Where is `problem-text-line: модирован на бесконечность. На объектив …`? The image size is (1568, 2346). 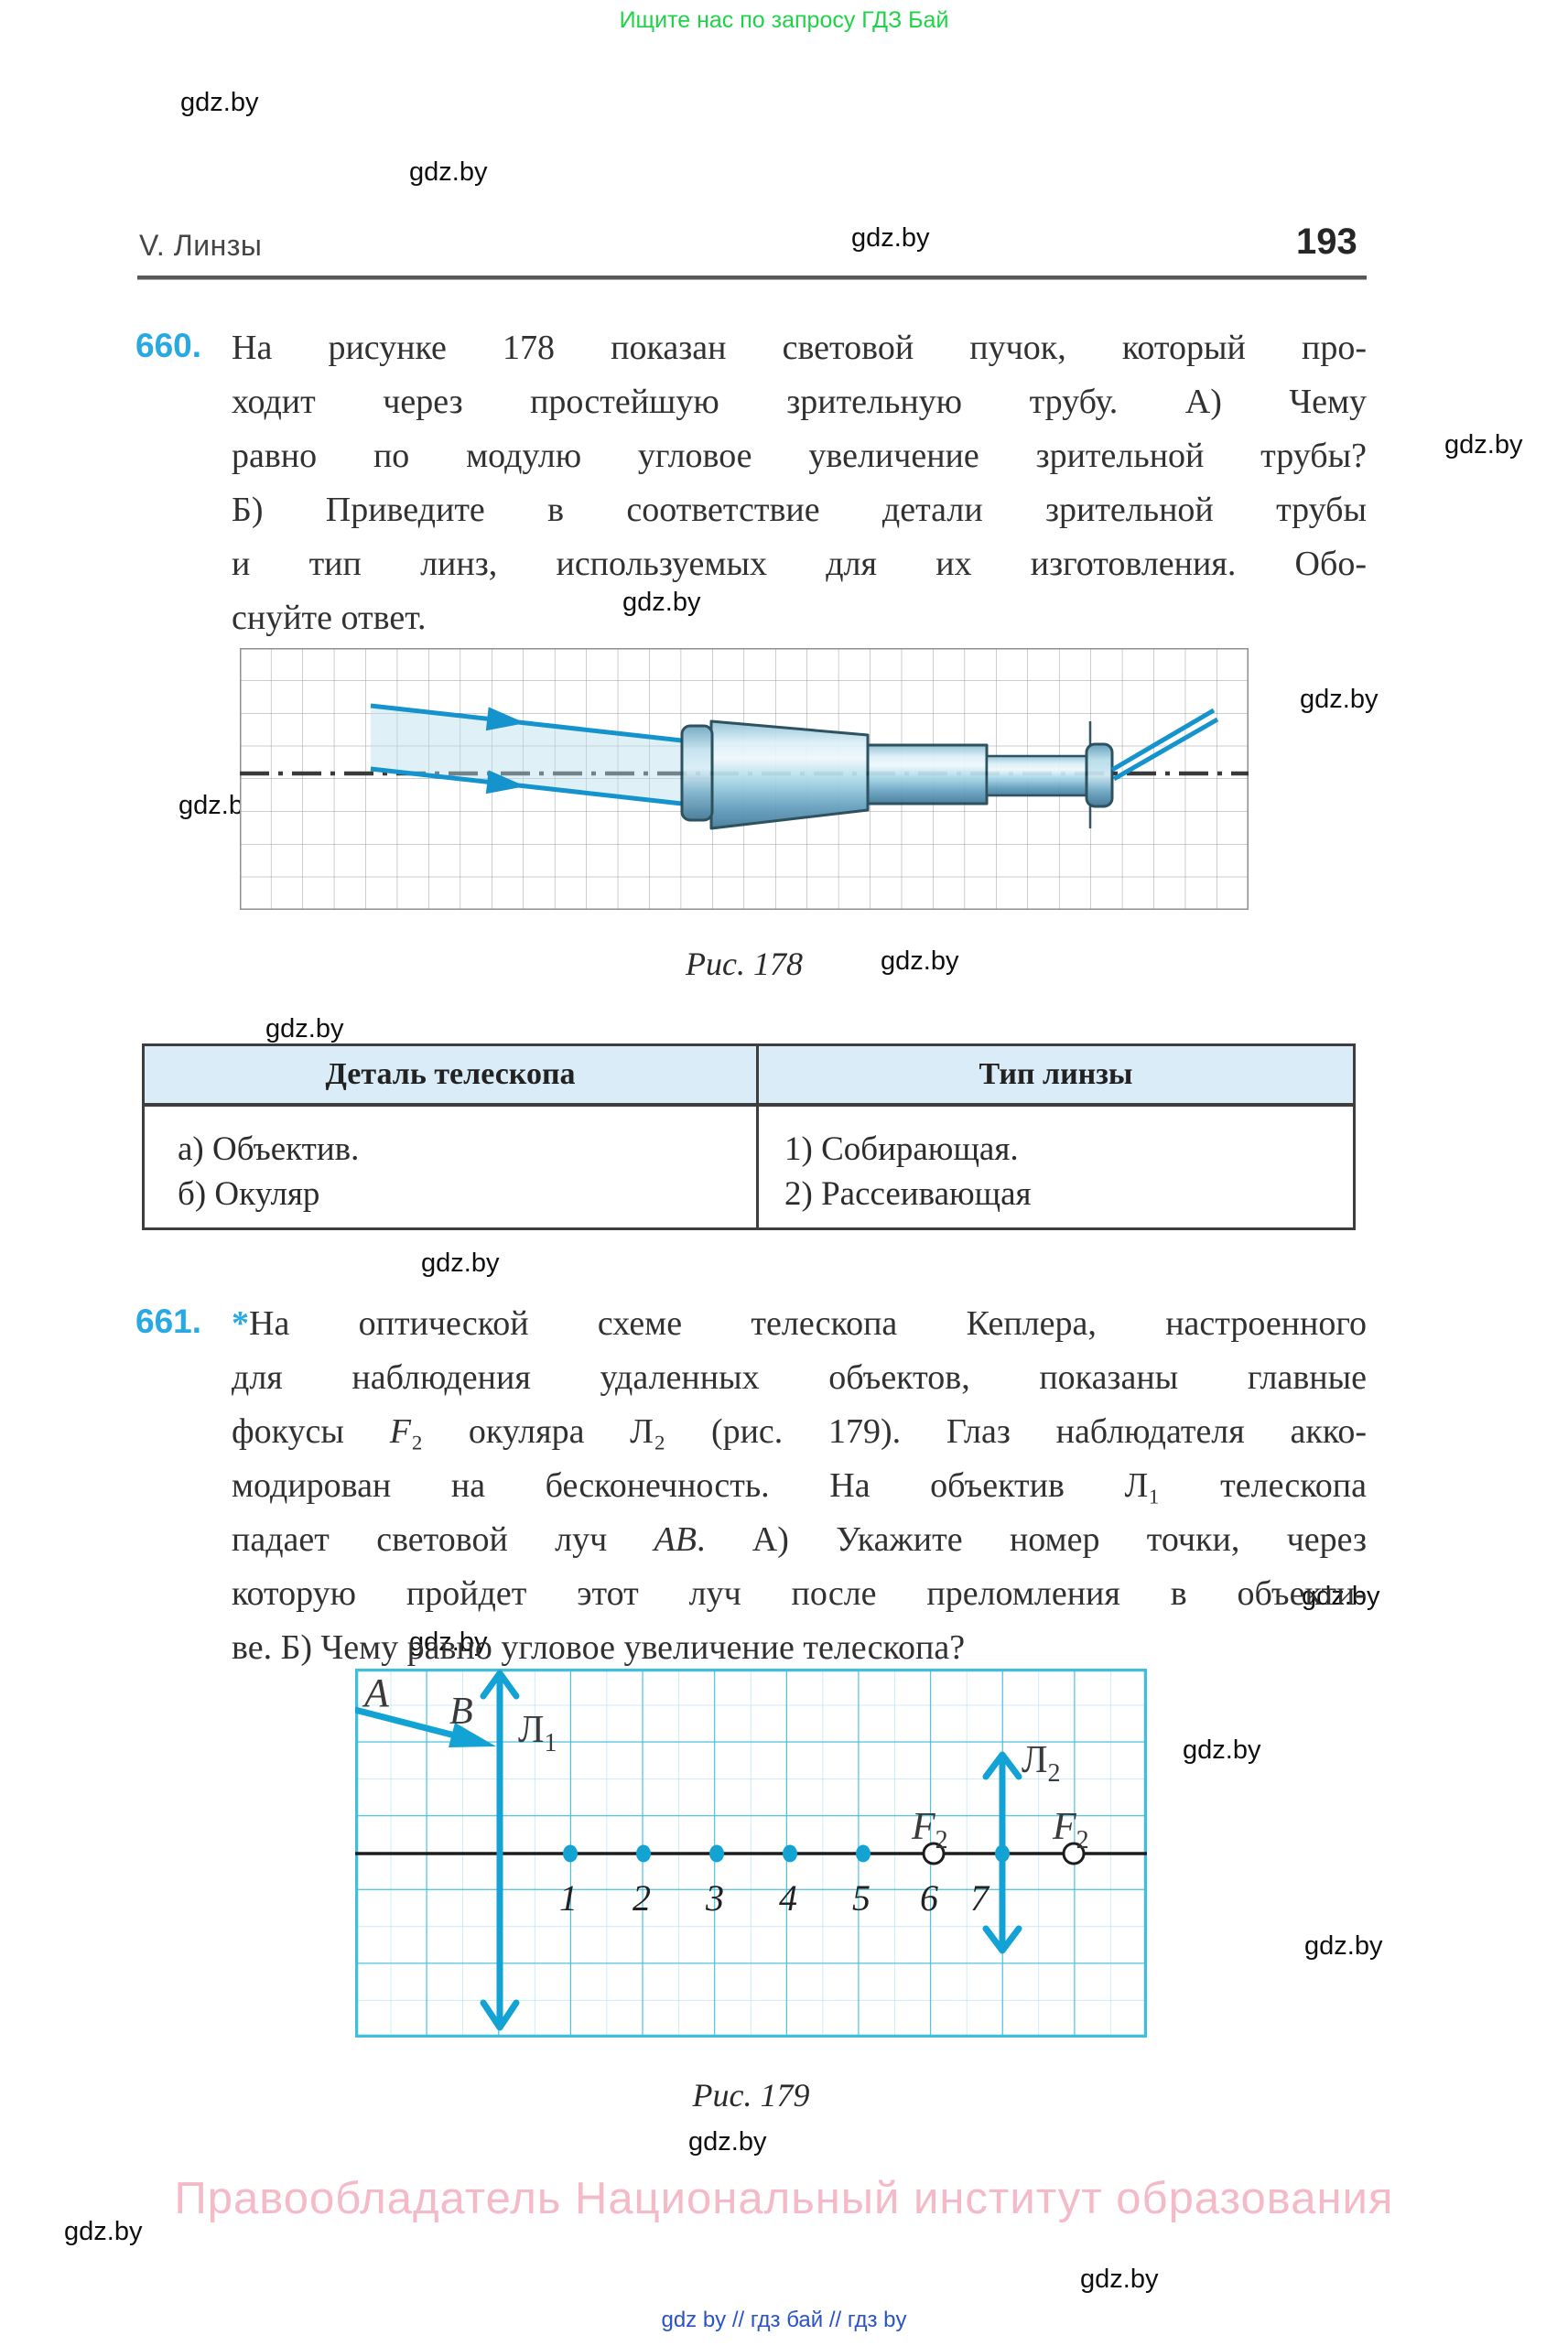
problem-text-line: модирован на бесконечность. На объектив … is located at coordinates (799, 1485).